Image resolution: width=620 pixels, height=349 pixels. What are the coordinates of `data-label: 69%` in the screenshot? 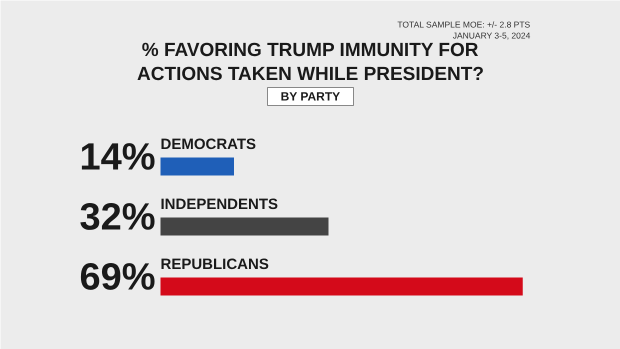 It's located at (117, 277).